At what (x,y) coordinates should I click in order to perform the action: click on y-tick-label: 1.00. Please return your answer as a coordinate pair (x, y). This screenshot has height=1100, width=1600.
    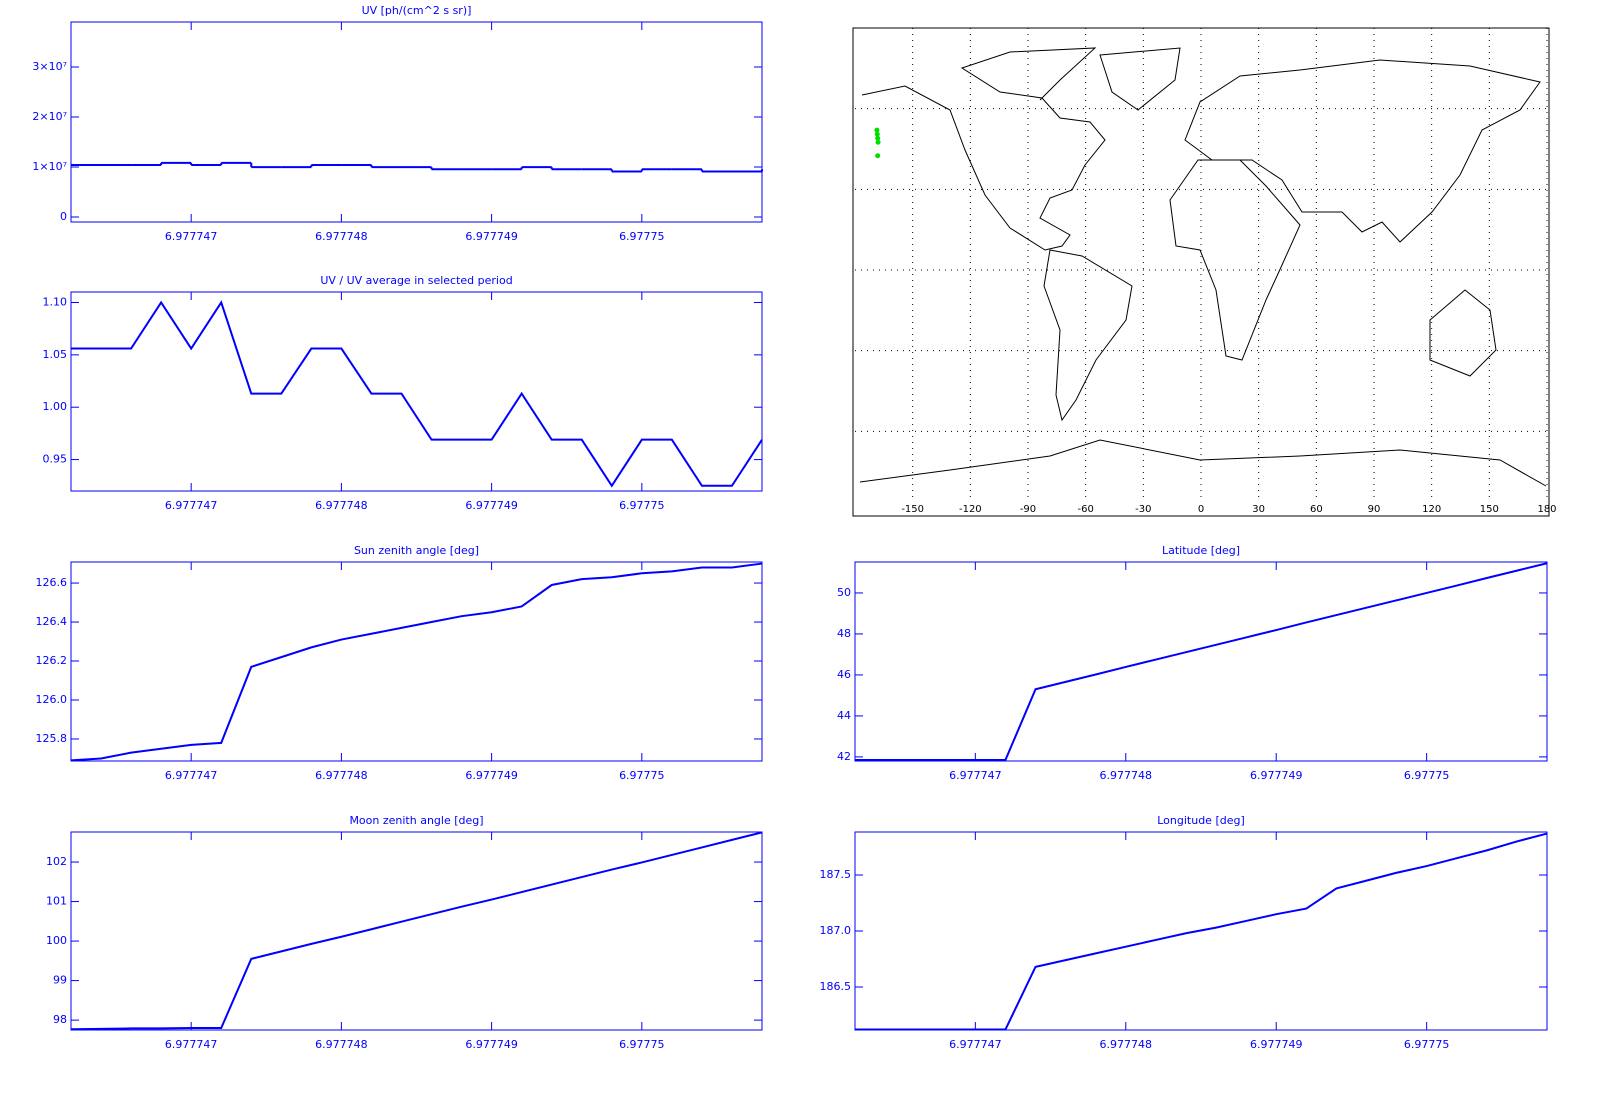
    Looking at the image, I should click on (55, 406).